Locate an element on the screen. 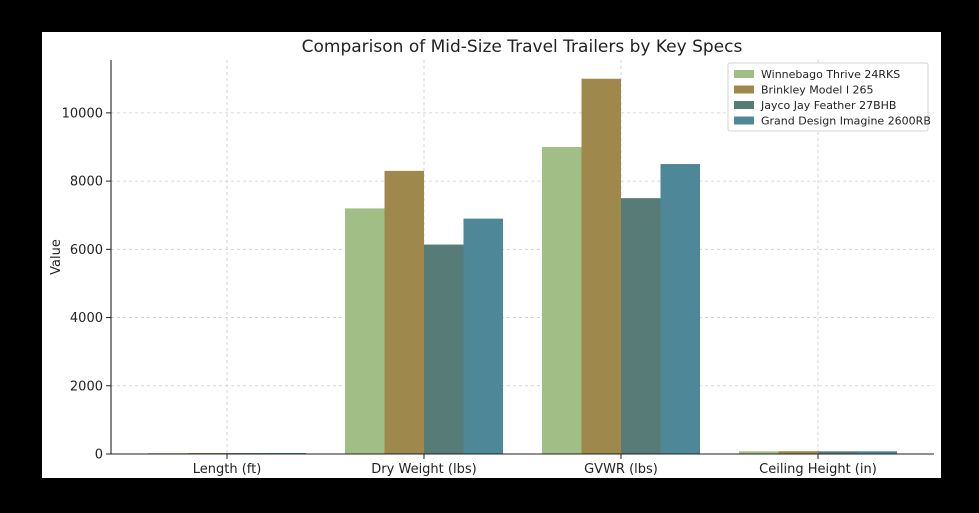 The width and height of the screenshot is (979, 513). y-tick-label: 6000 is located at coordinates (86, 250).